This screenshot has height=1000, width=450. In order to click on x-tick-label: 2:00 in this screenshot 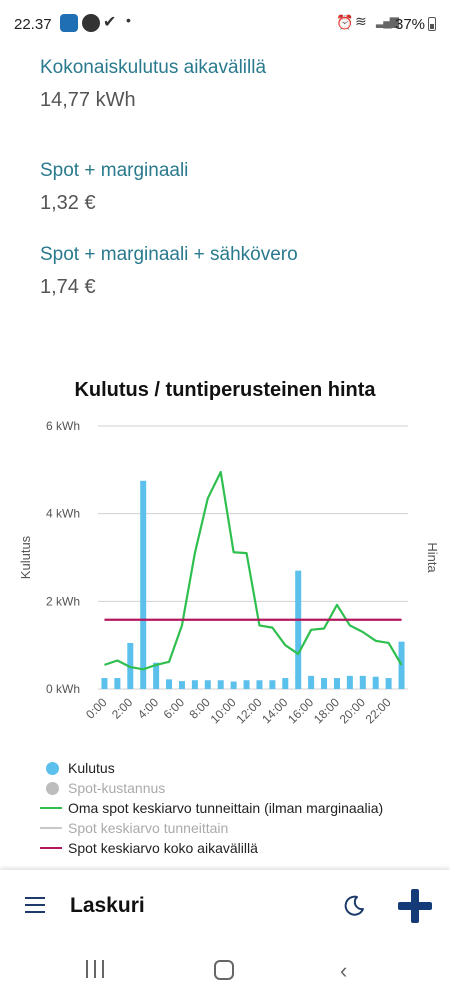, I will do `click(122, 708)`.